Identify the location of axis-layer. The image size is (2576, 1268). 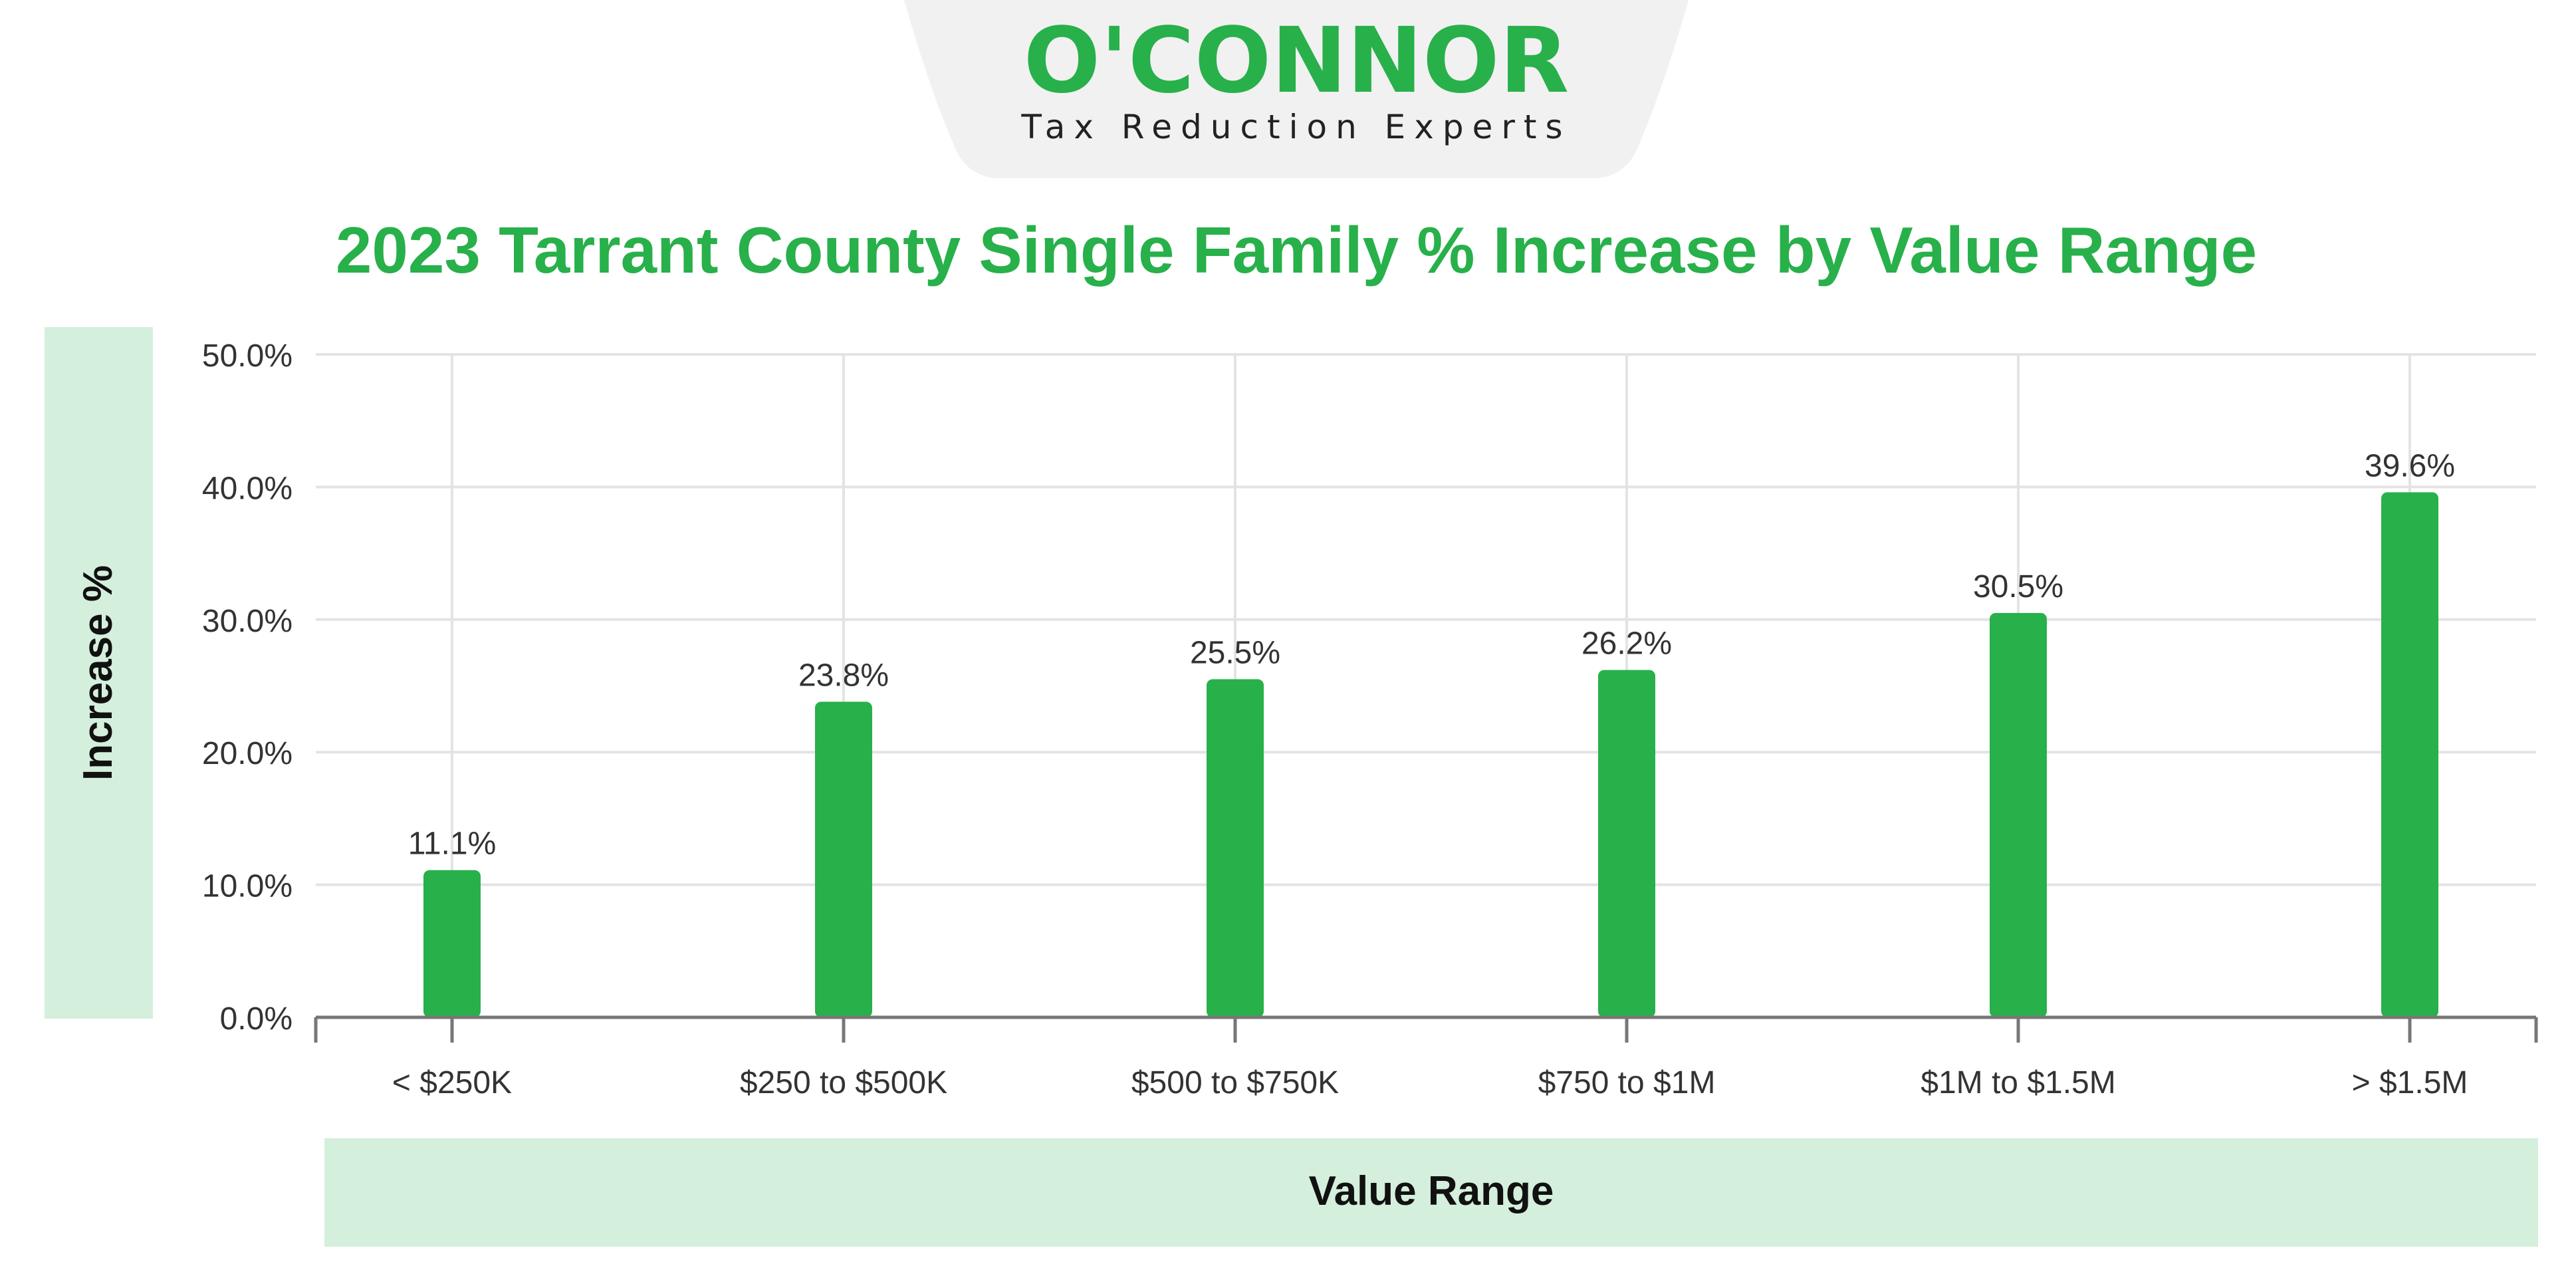
(1426, 1029).